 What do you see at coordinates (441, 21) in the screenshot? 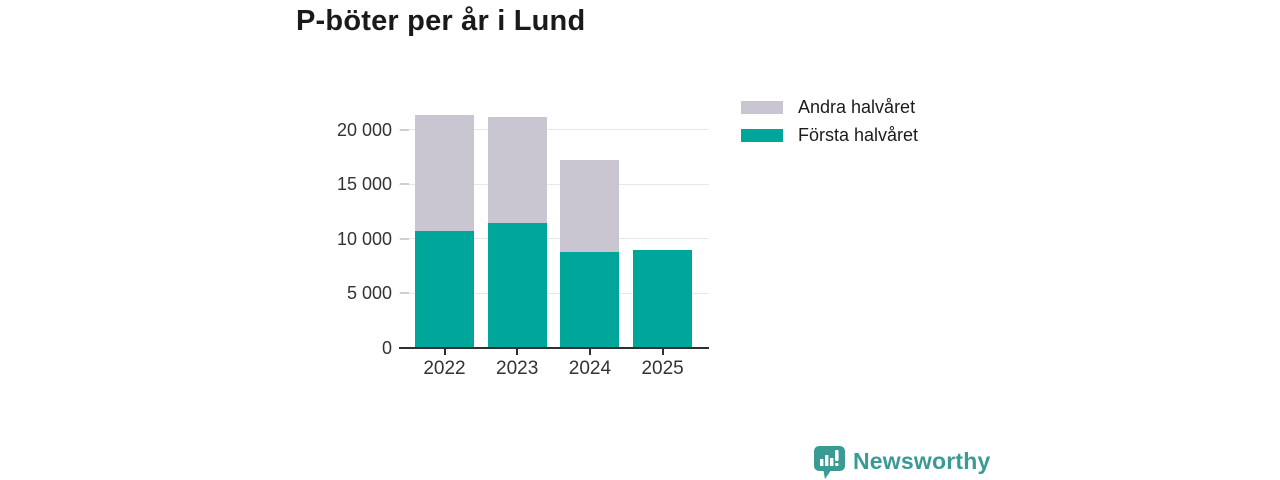
I see `page-title: P-böter per år i Lund` at bounding box center [441, 21].